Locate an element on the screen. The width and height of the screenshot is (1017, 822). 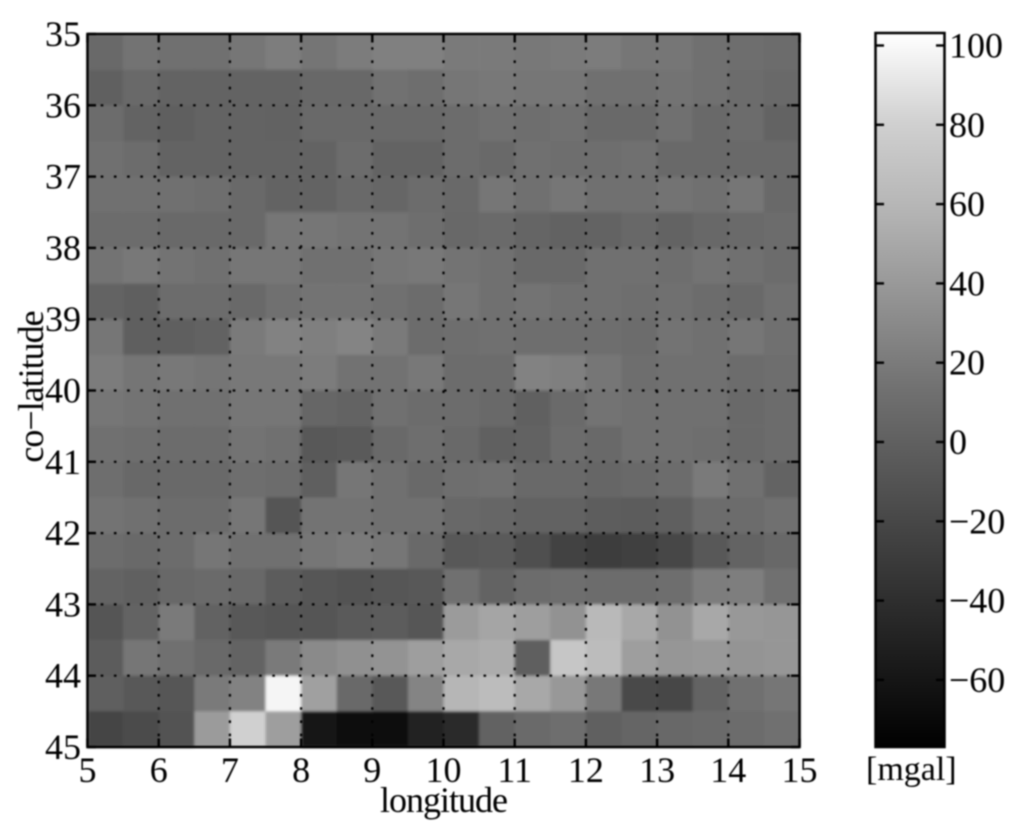
svg-text: [mgal] is located at coordinates (911, 769).